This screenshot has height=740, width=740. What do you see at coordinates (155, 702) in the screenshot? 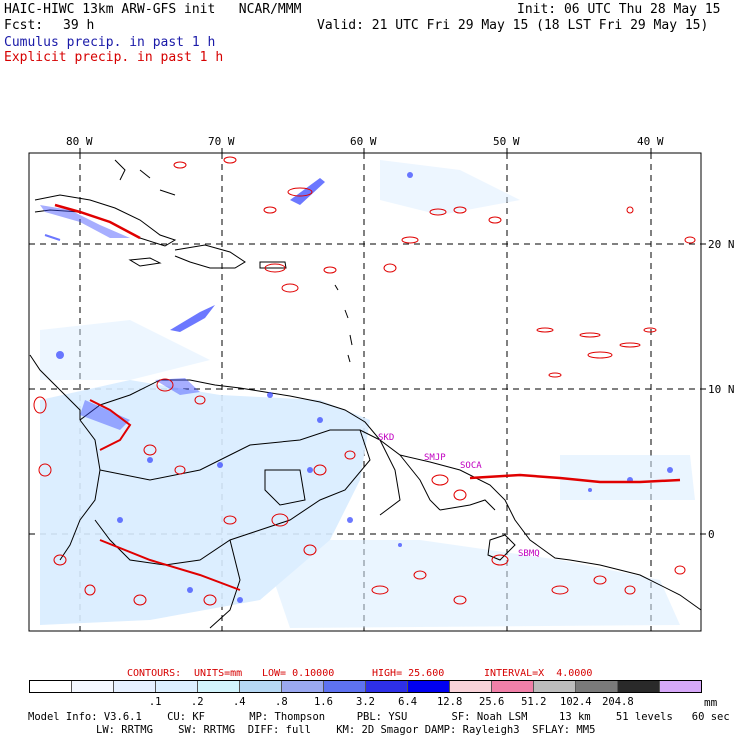
I see `colorbar-label: .1` at bounding box center [155, 702].